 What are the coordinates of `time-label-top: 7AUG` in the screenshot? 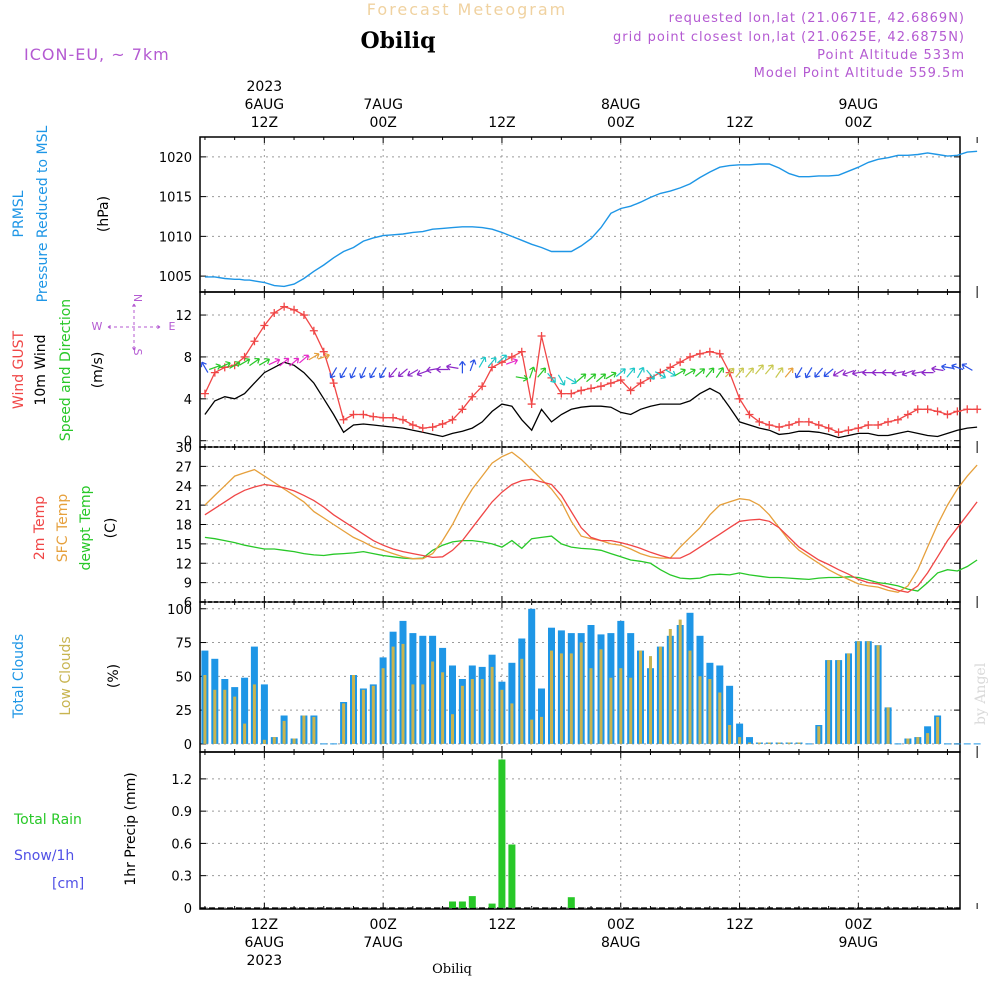 It's located at (383, 105).